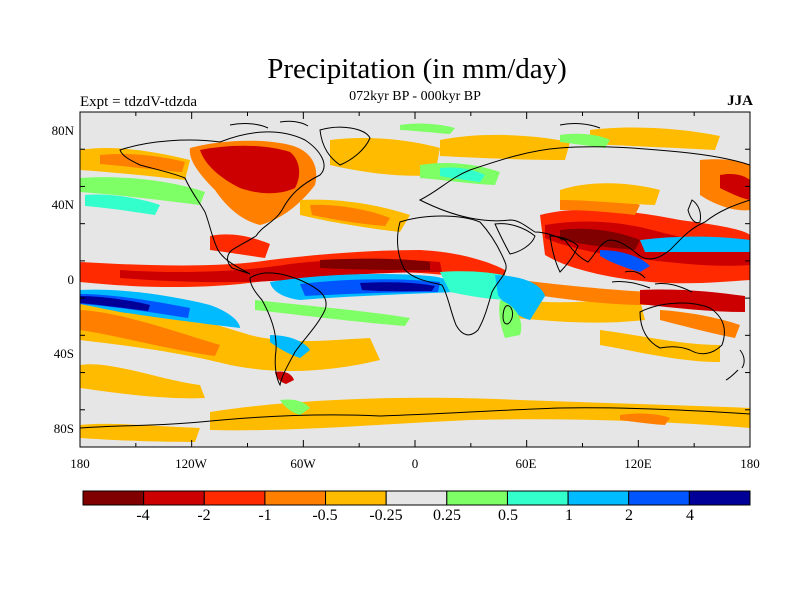 This screenshot has height=600, width=800. Describe the element at coordinates (629, 515) in the screenshot. I see `colorbar-label: 2` at that location.